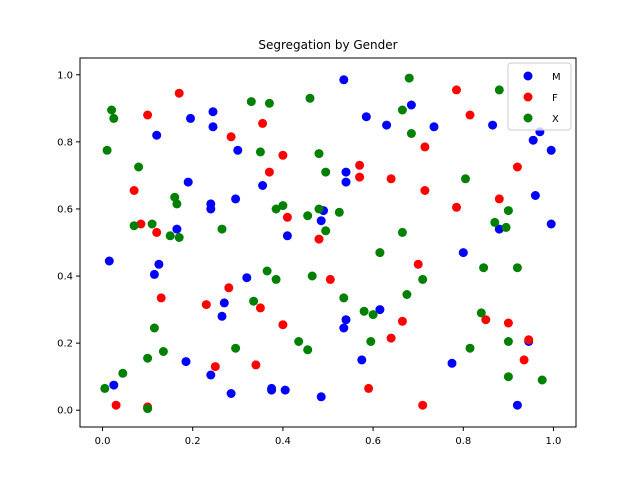  I want to click on y-tick-label: 0.8, so click(65, 142).